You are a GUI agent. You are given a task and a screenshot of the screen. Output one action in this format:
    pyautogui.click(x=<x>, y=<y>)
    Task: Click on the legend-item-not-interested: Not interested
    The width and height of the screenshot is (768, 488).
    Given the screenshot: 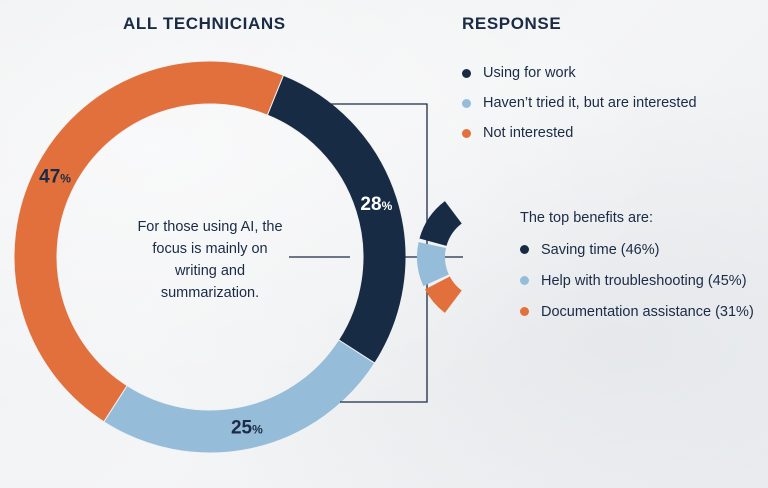 What is the action you would take?
    pyautogui.click(x=579, y=133)
    